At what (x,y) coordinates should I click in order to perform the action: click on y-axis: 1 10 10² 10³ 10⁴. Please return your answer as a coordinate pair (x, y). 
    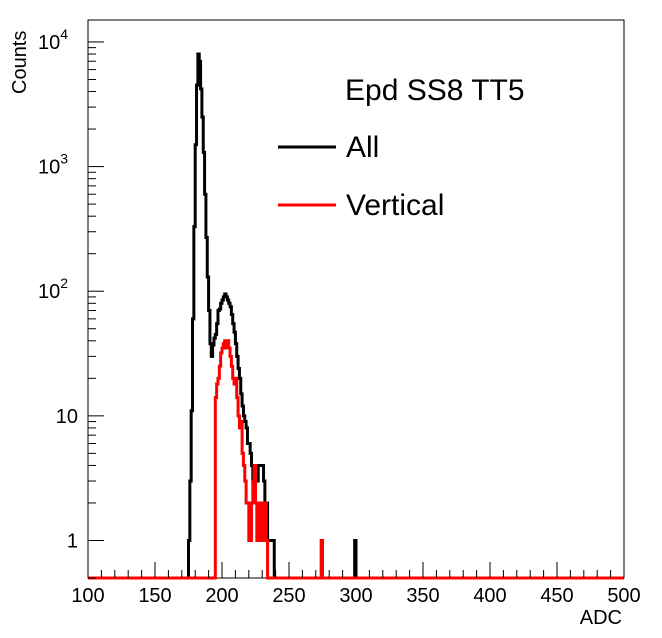
    Looking at the image, I should click on (71, 302).